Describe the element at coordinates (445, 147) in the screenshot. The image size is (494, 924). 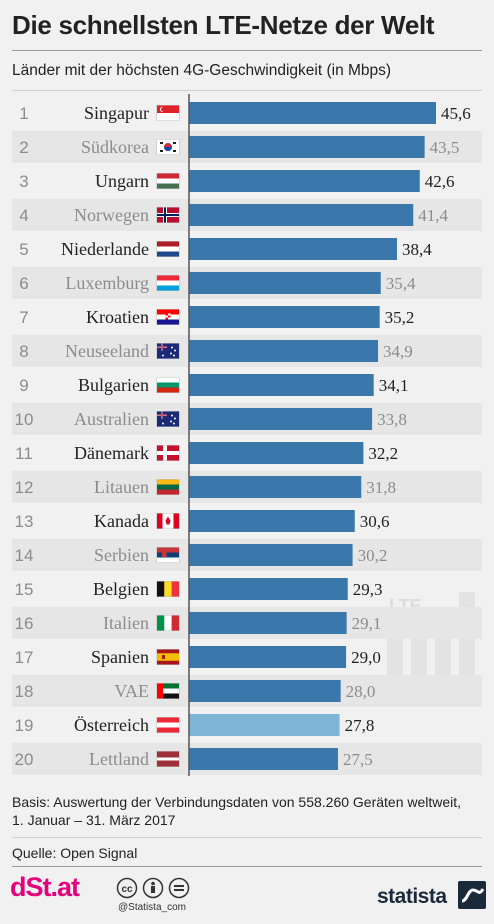
I see `value-label: 43,5` at that location.